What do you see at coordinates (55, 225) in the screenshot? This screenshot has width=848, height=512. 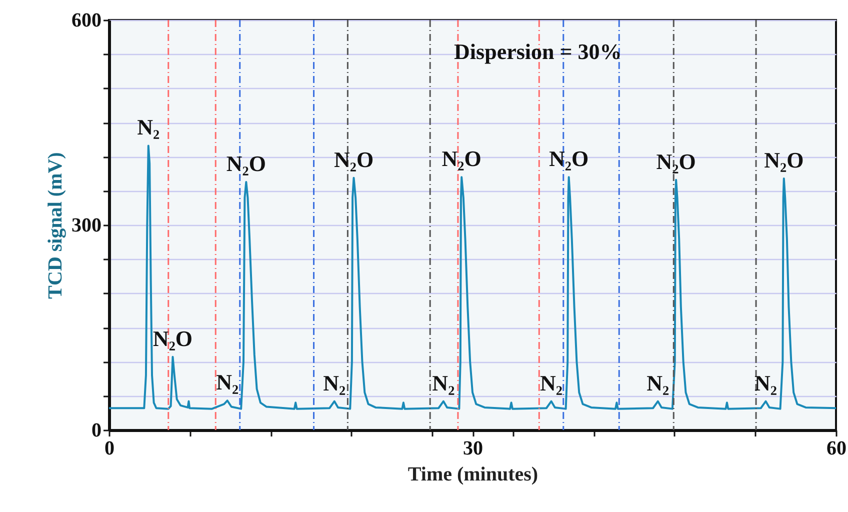 I see `y-axis-title: TCD signal (mV)` at bounding box center [55, 225].